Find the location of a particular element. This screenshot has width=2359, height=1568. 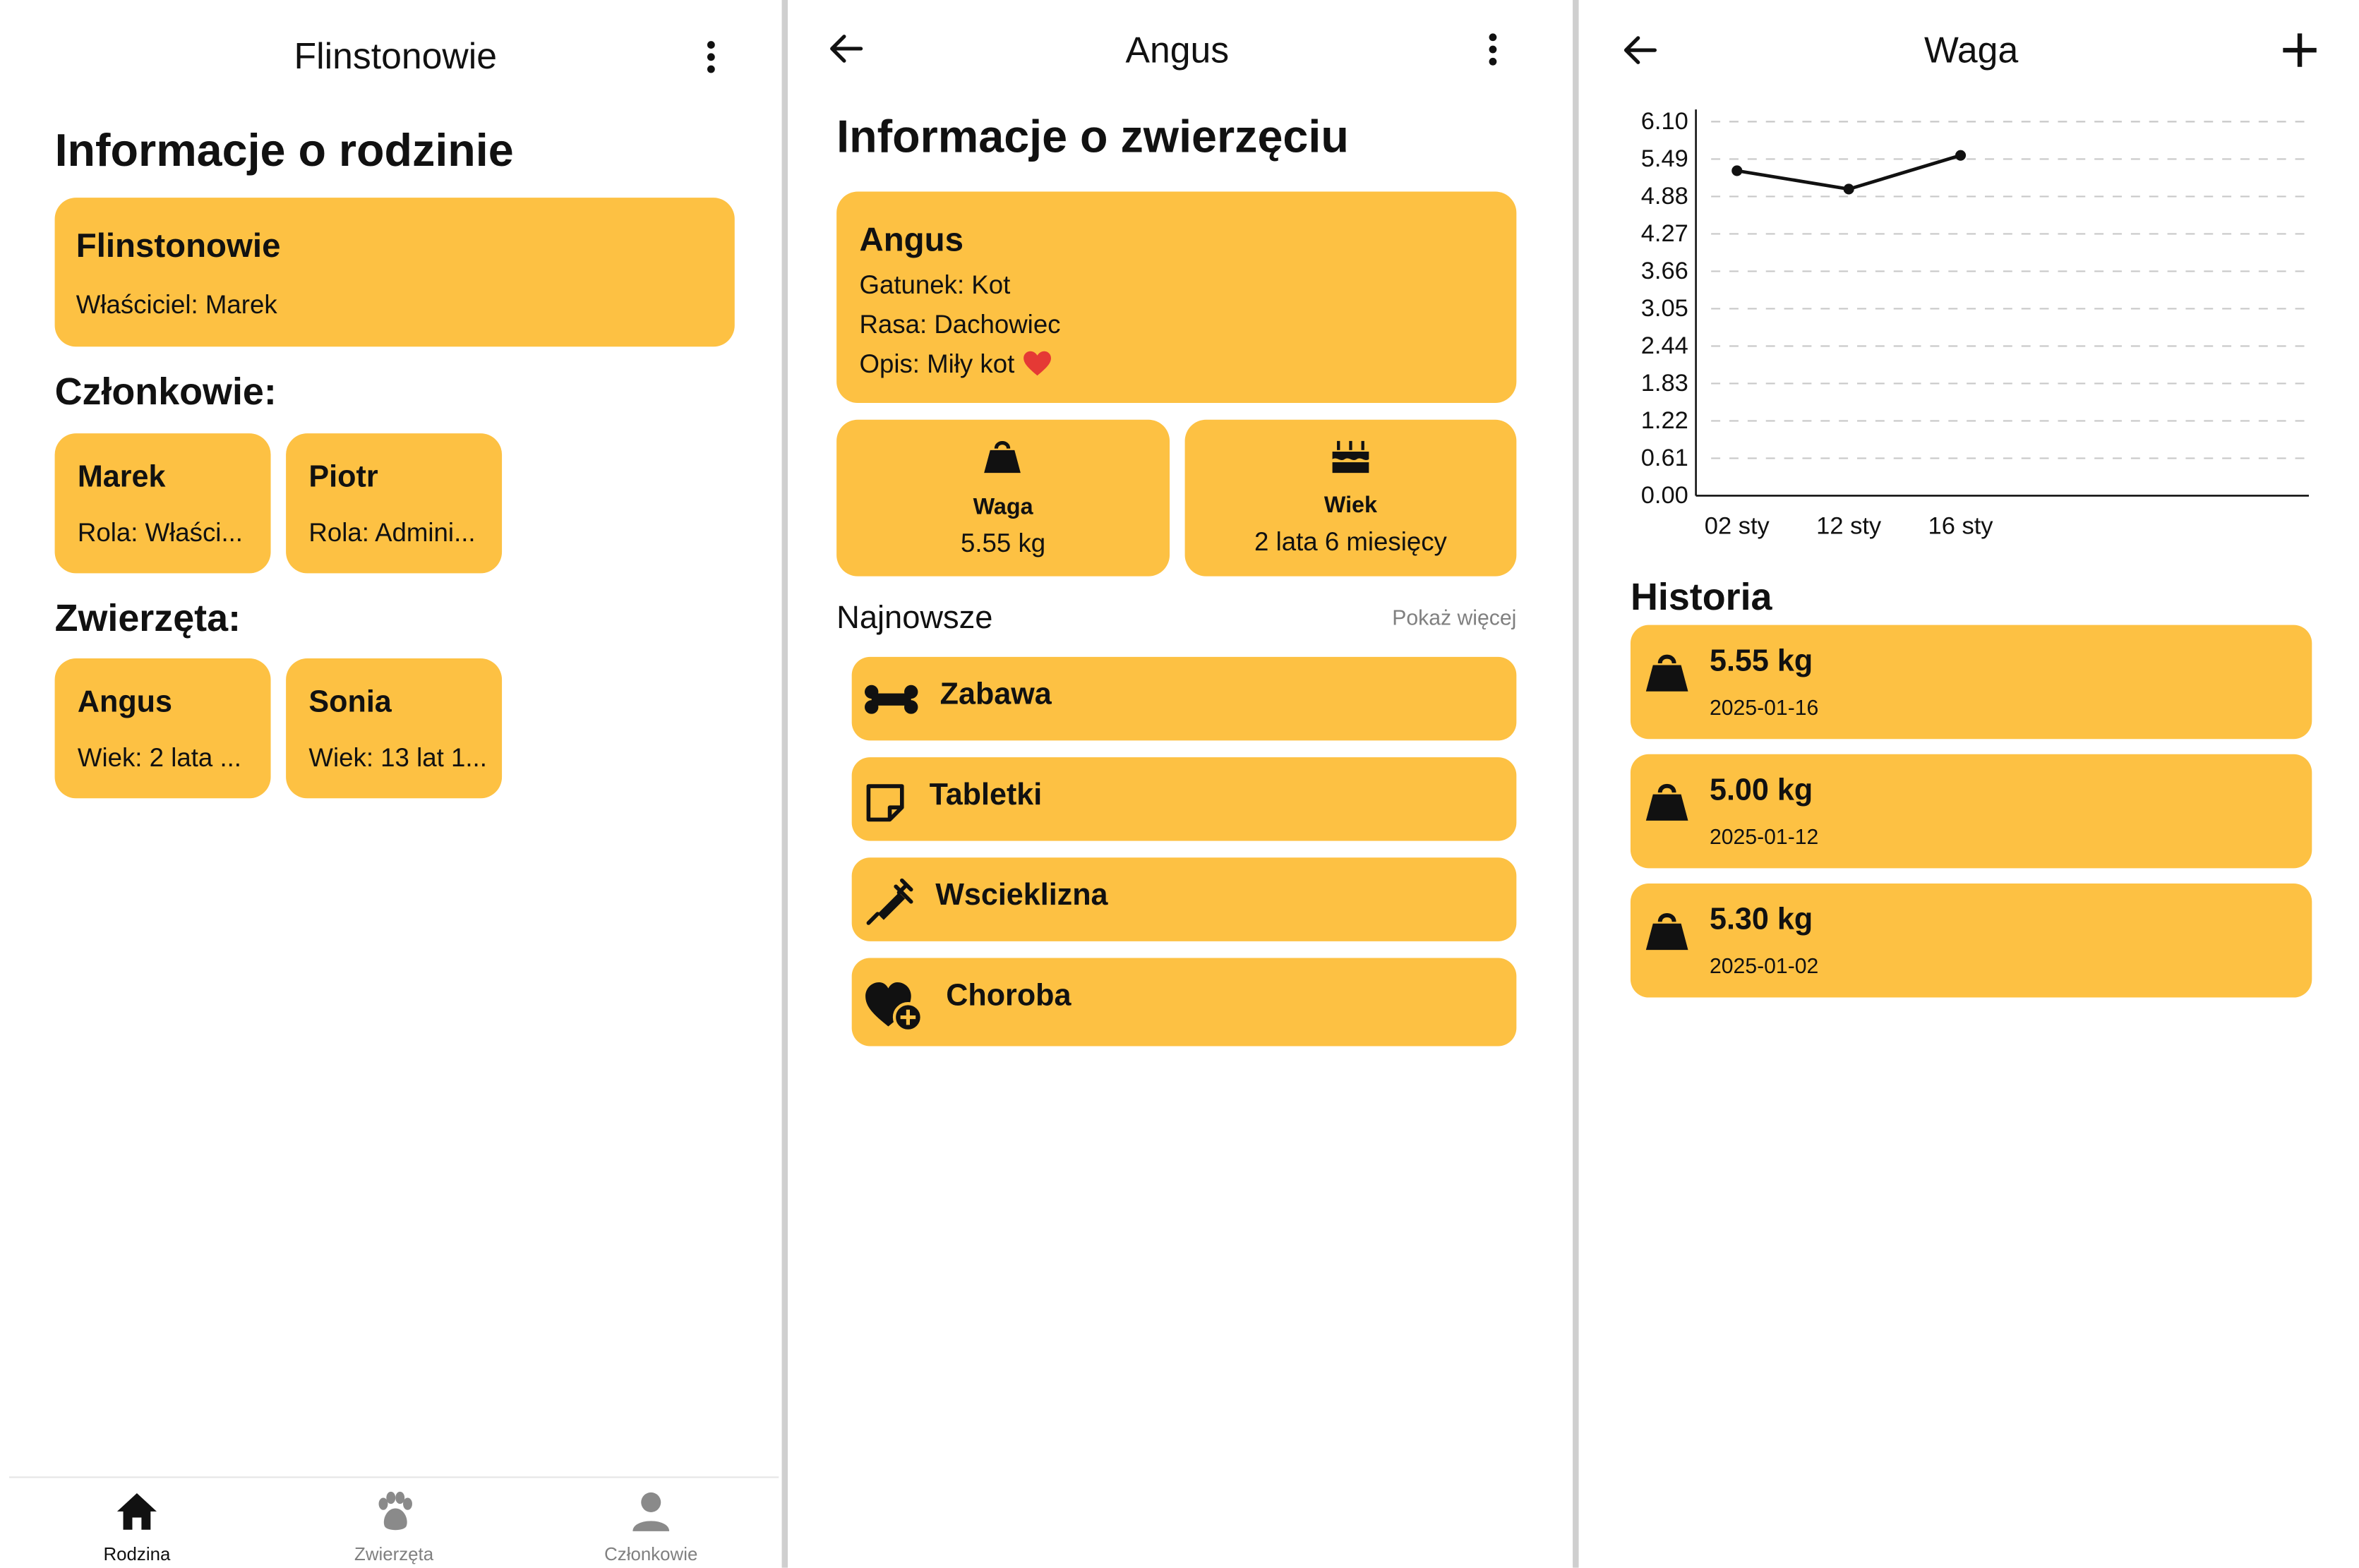

history-weight: 5.00 kg is located at coordinates (1761, 790).